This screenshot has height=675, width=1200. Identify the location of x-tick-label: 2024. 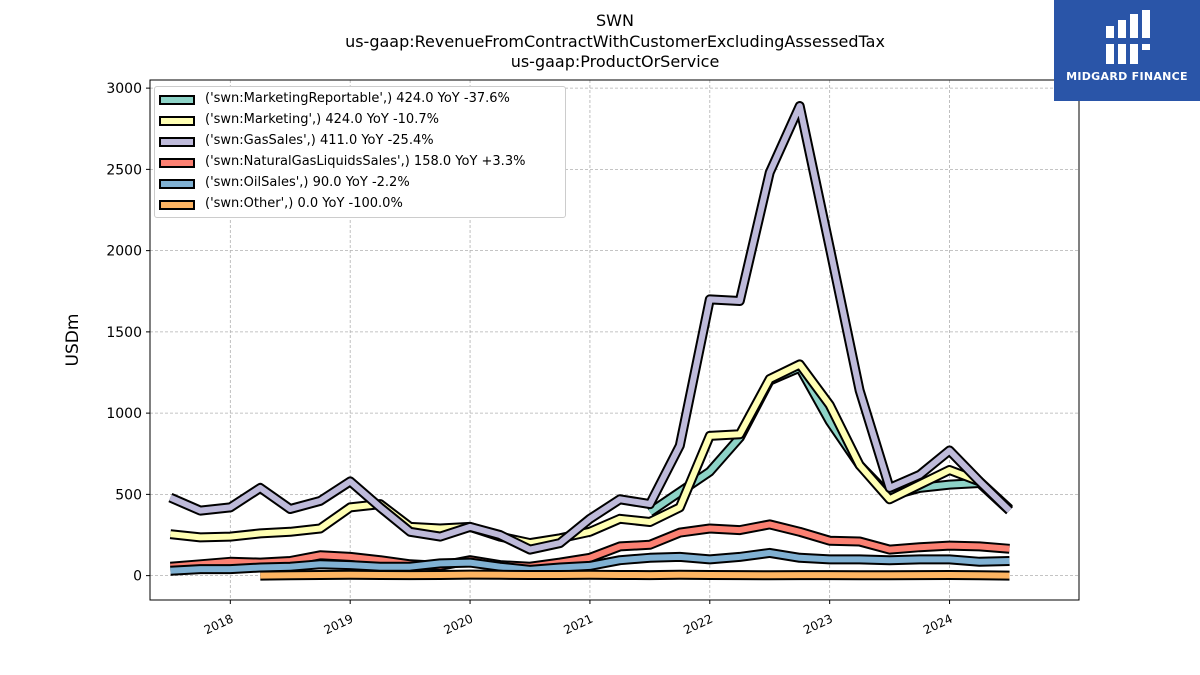
(938, 625).